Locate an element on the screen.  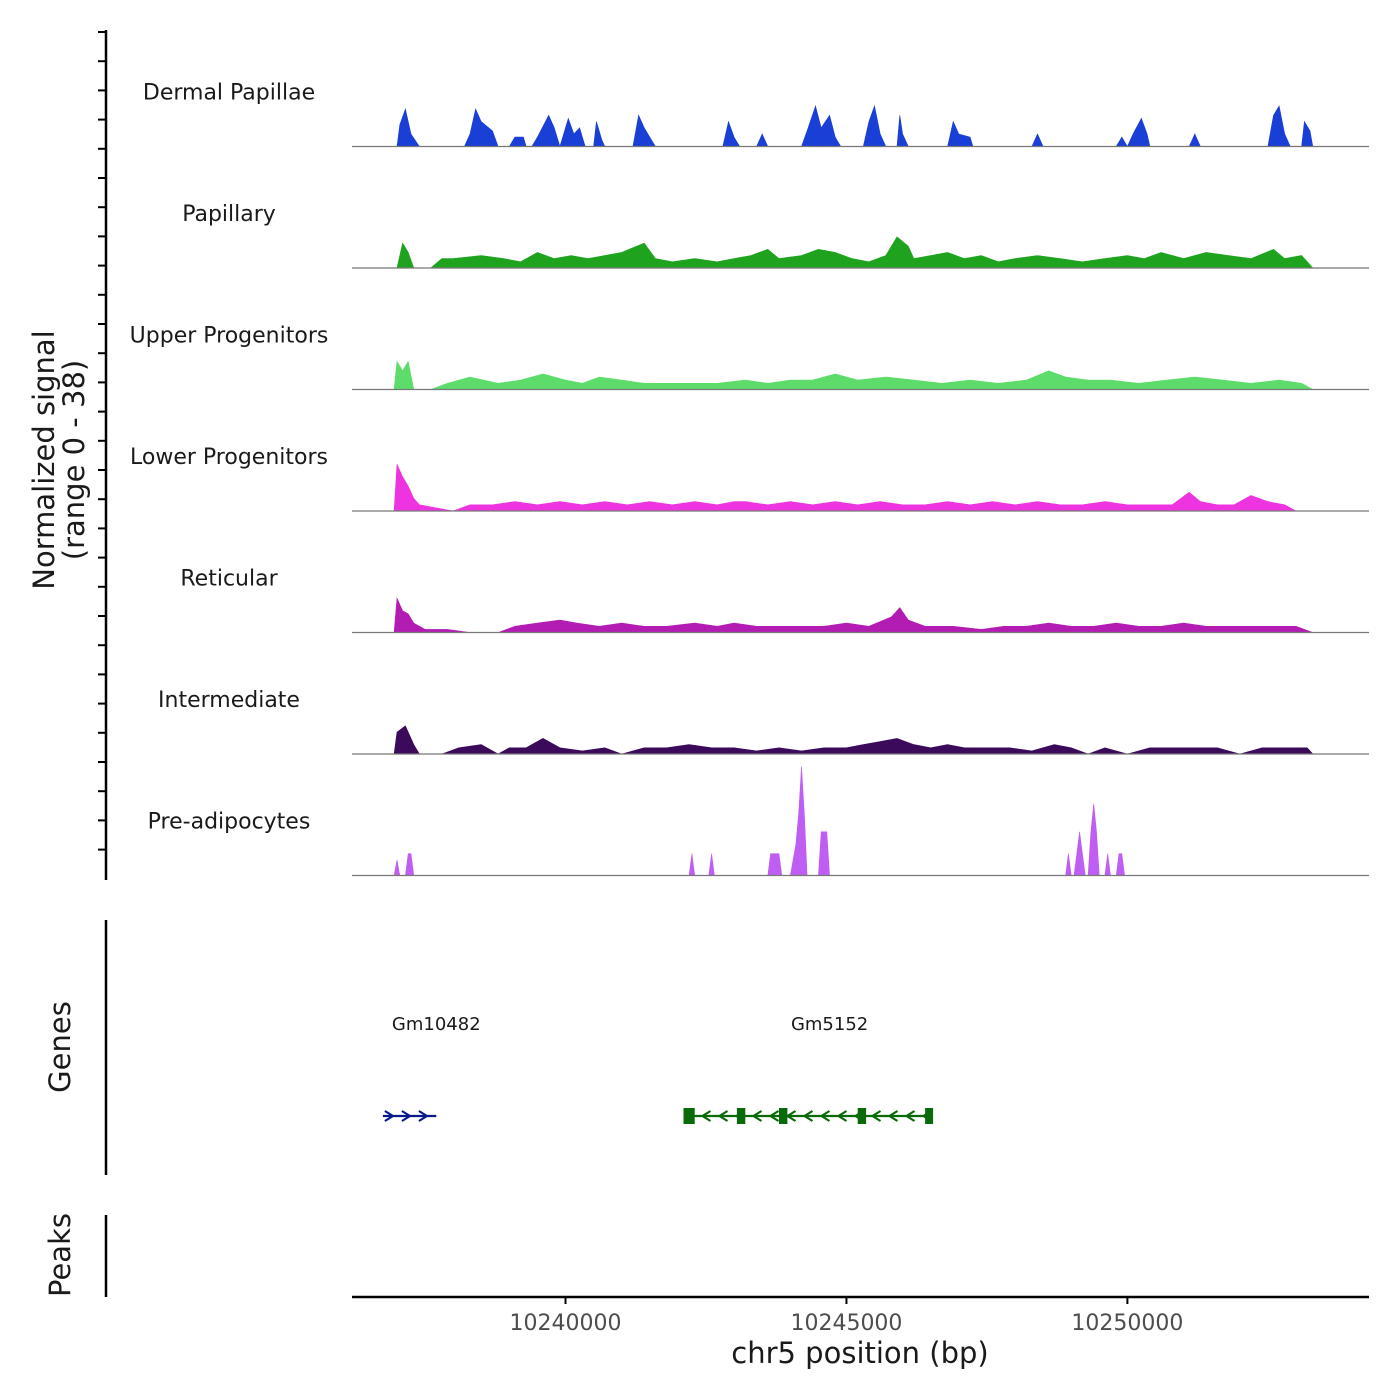
x-tick-label: 10250000 is located at coordinates (1127, 1323).